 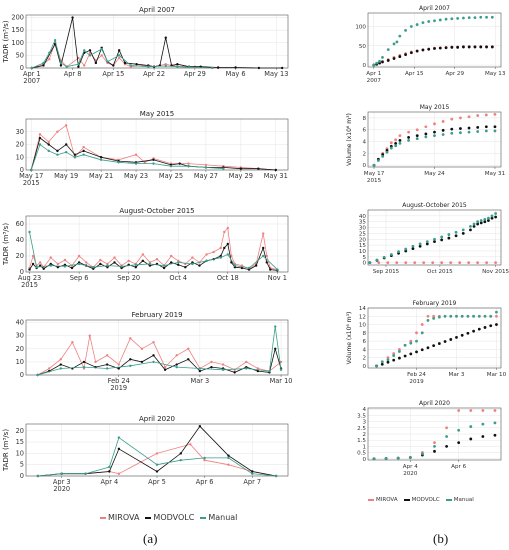 I want to click on x-tick-label: Sep 2015, so click(x=386, y=272).